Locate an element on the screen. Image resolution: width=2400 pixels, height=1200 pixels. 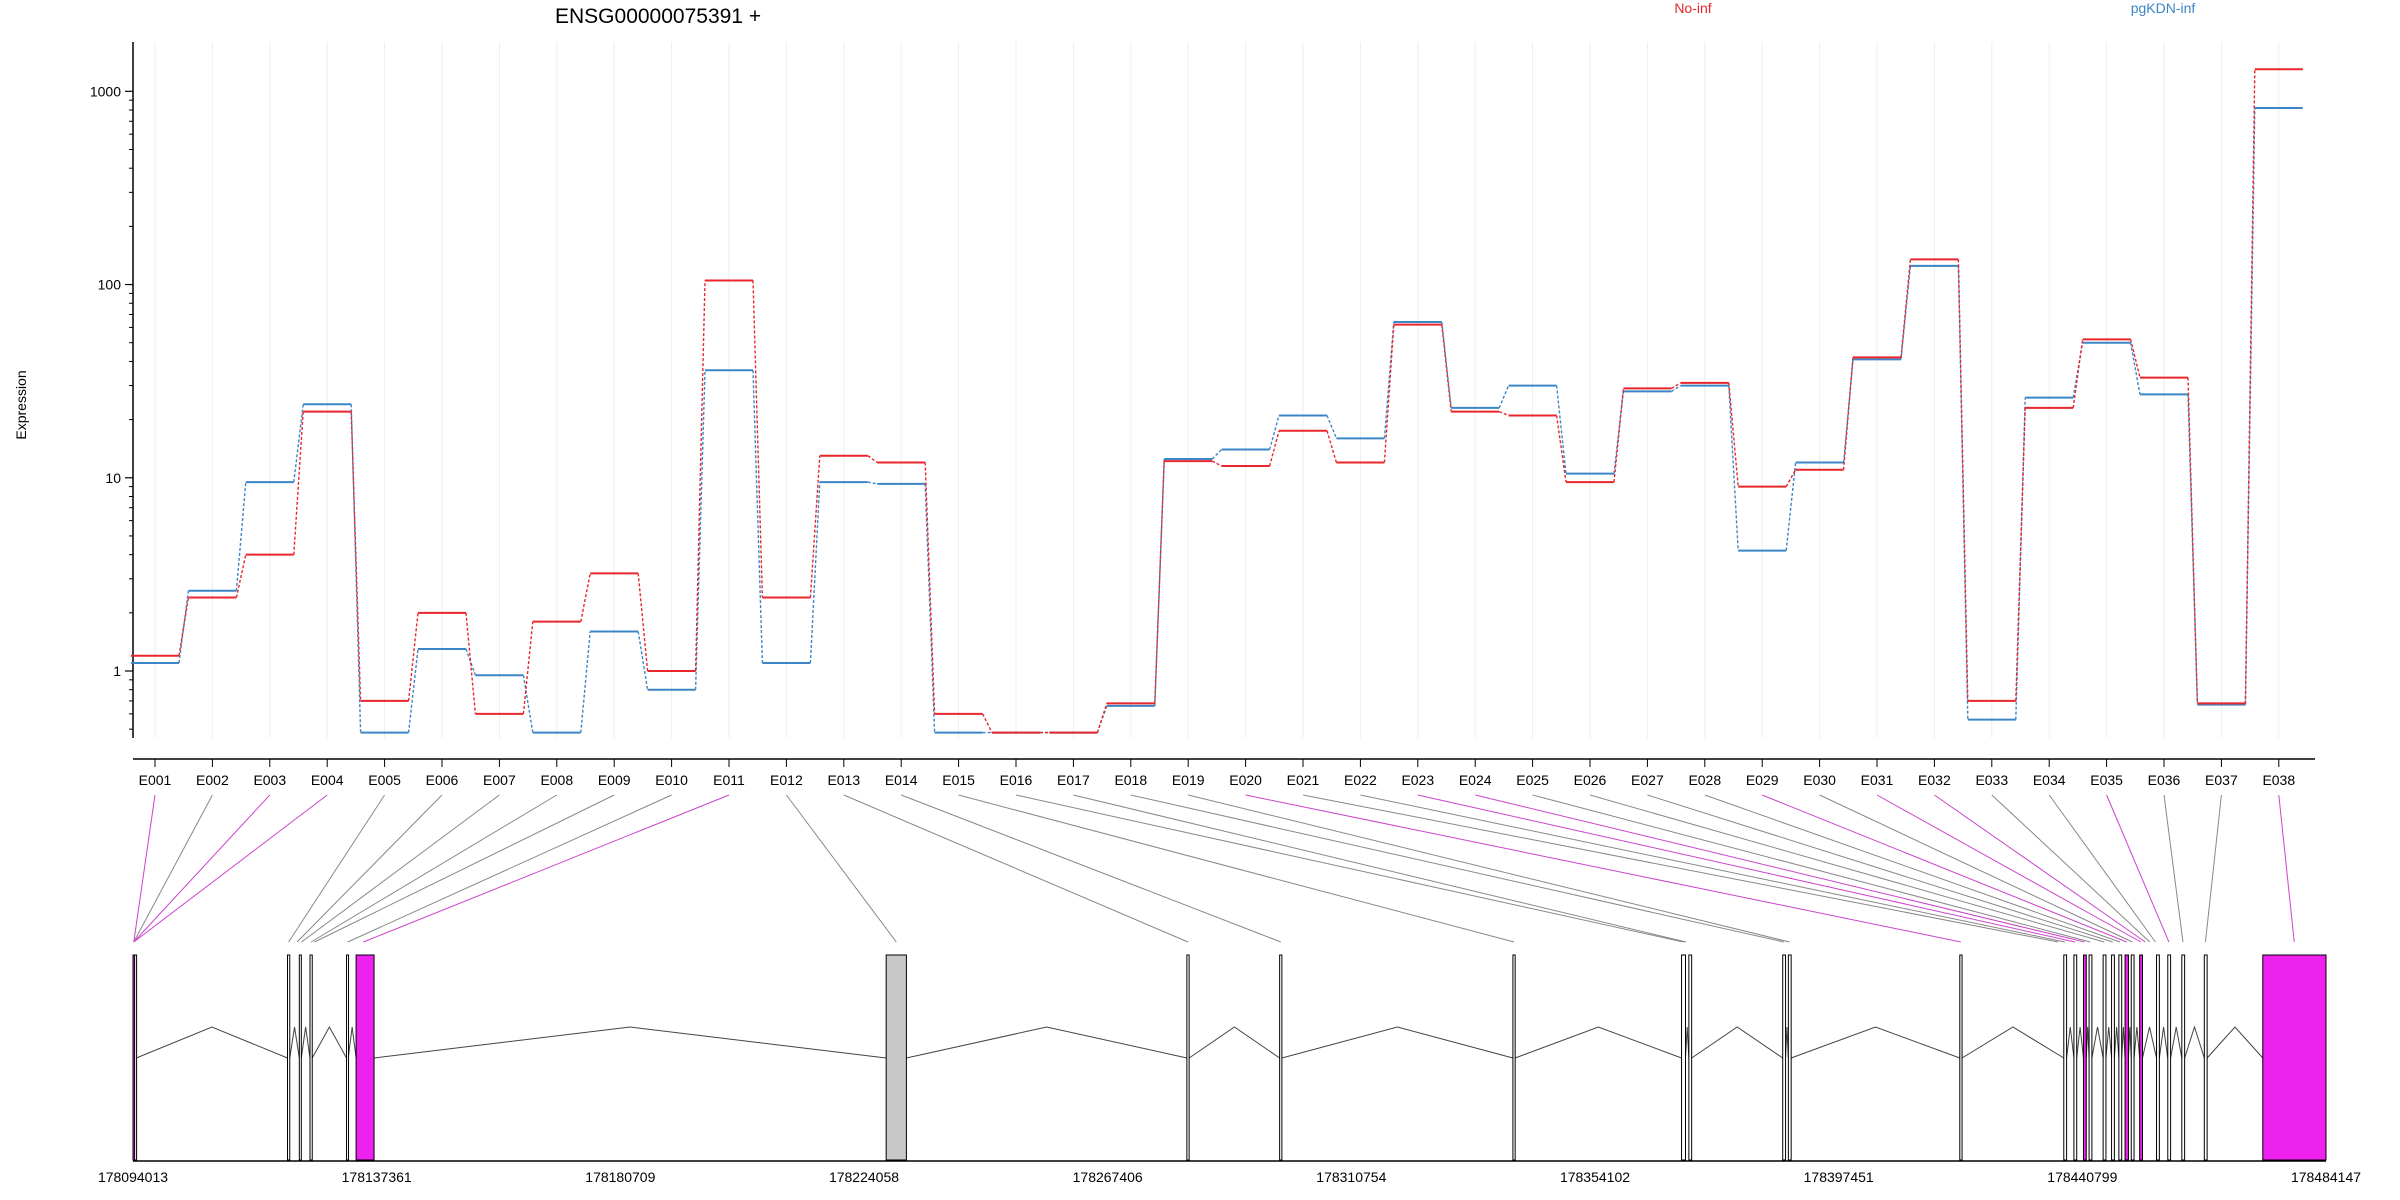
x-tick-label: E006 is located at coordinates (442, 780).